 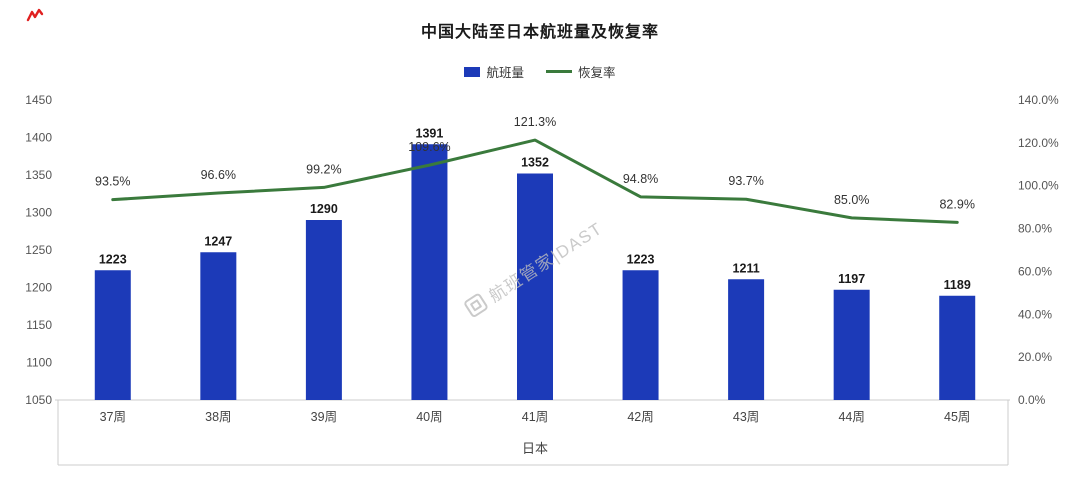 What do you see at coordinates (956, 204) in the screenshot?
I see `line-value-label: 82.9%` at bounding box center [956, 204].